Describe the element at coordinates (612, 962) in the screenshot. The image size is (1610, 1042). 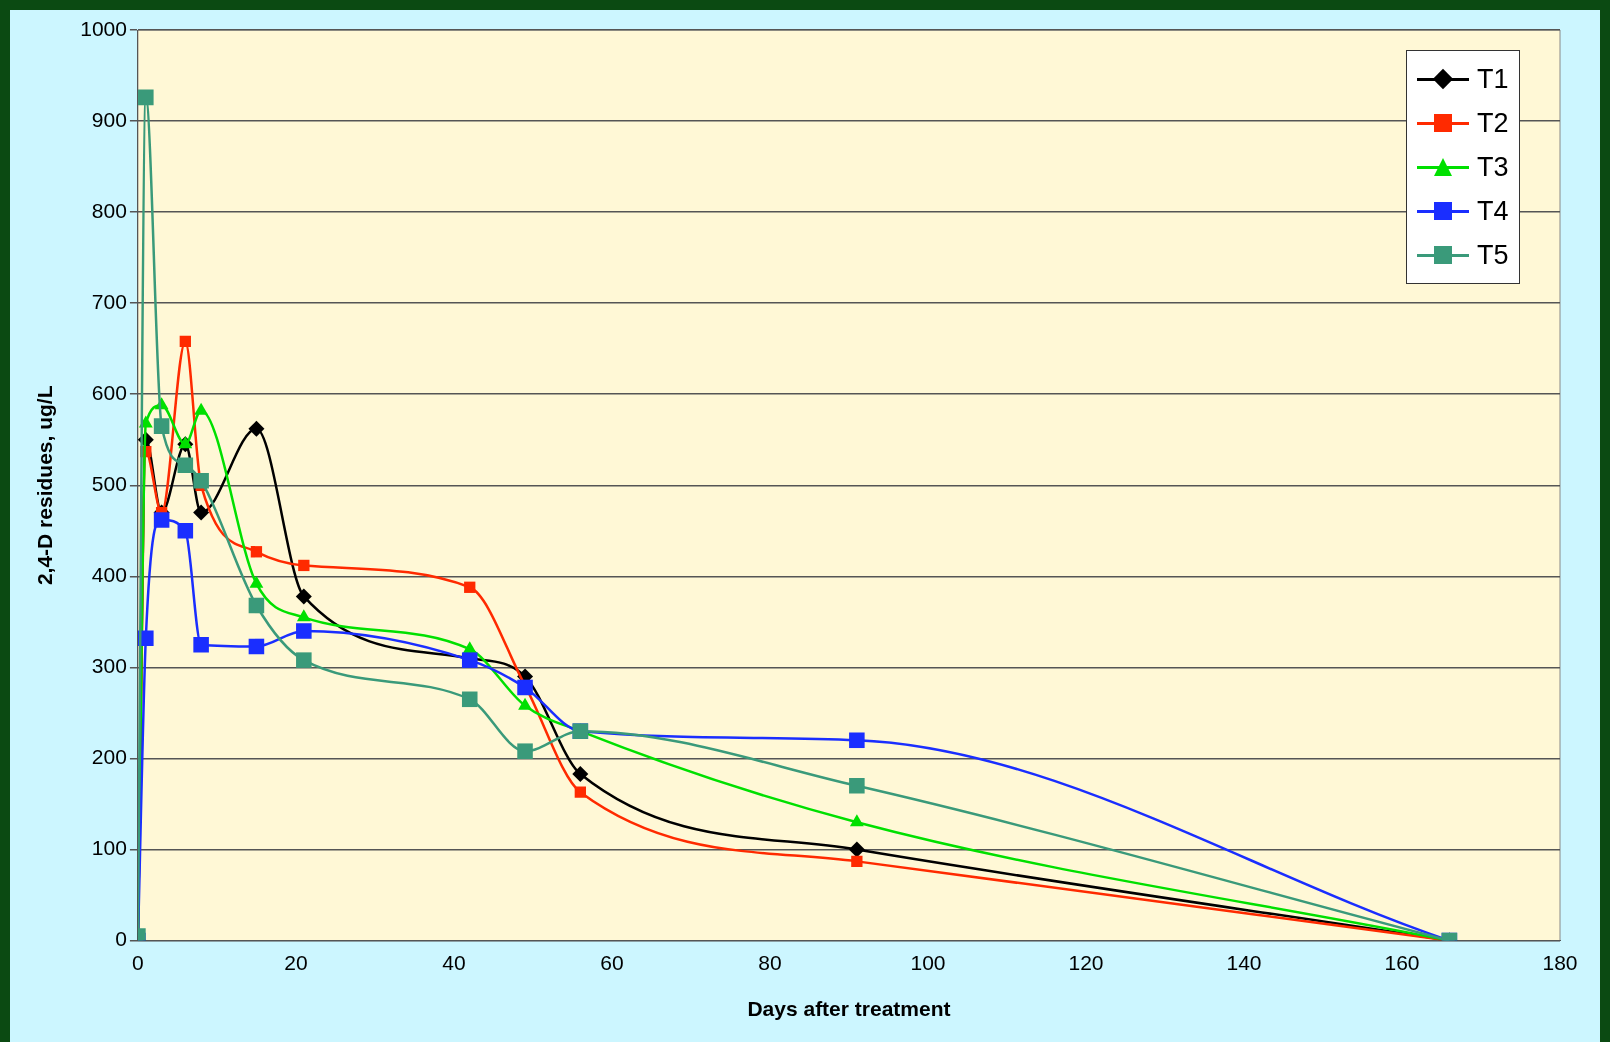
I see `x-tick-label: 60` at that location.